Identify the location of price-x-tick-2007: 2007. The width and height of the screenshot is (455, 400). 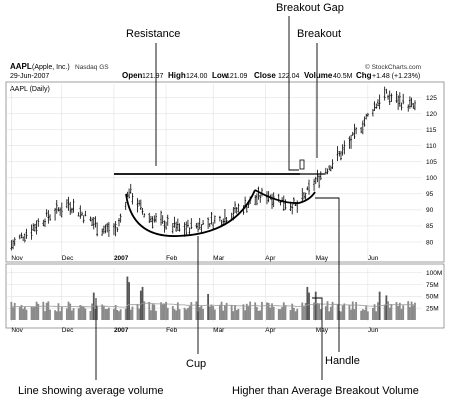
(121, 258).